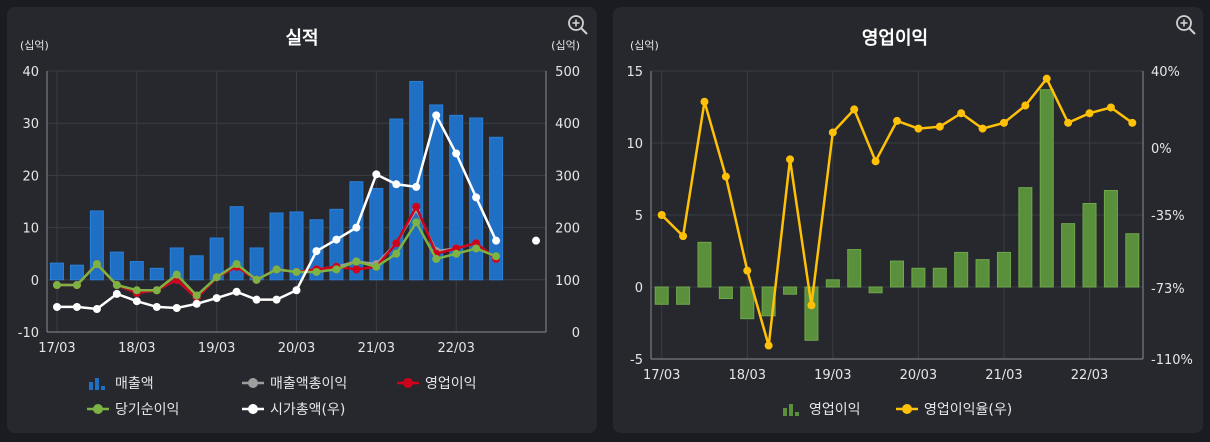 The image size is (1210, 442). I want to click on legend-item-영업이익율(우): 영업이익율(우), so click(954, 410).